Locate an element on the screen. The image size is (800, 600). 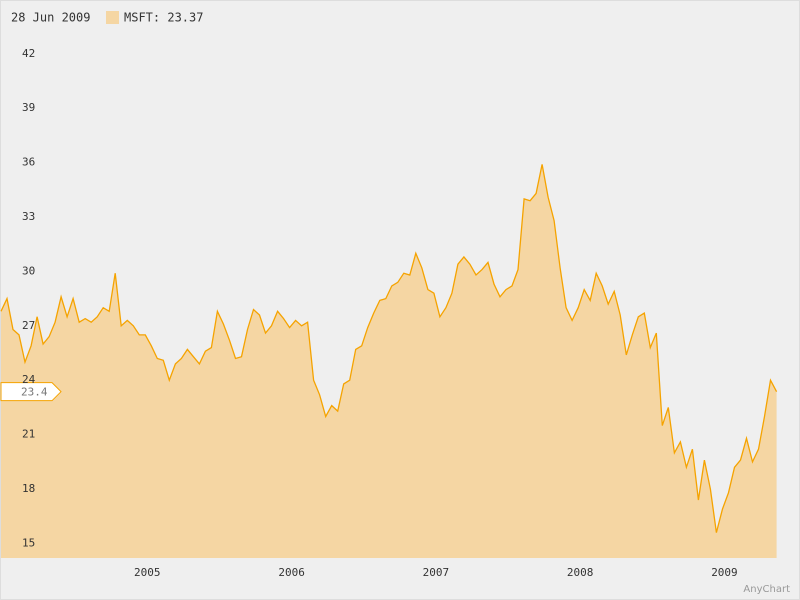
y-tick-label: 39 is located at coordinates (28, 107).